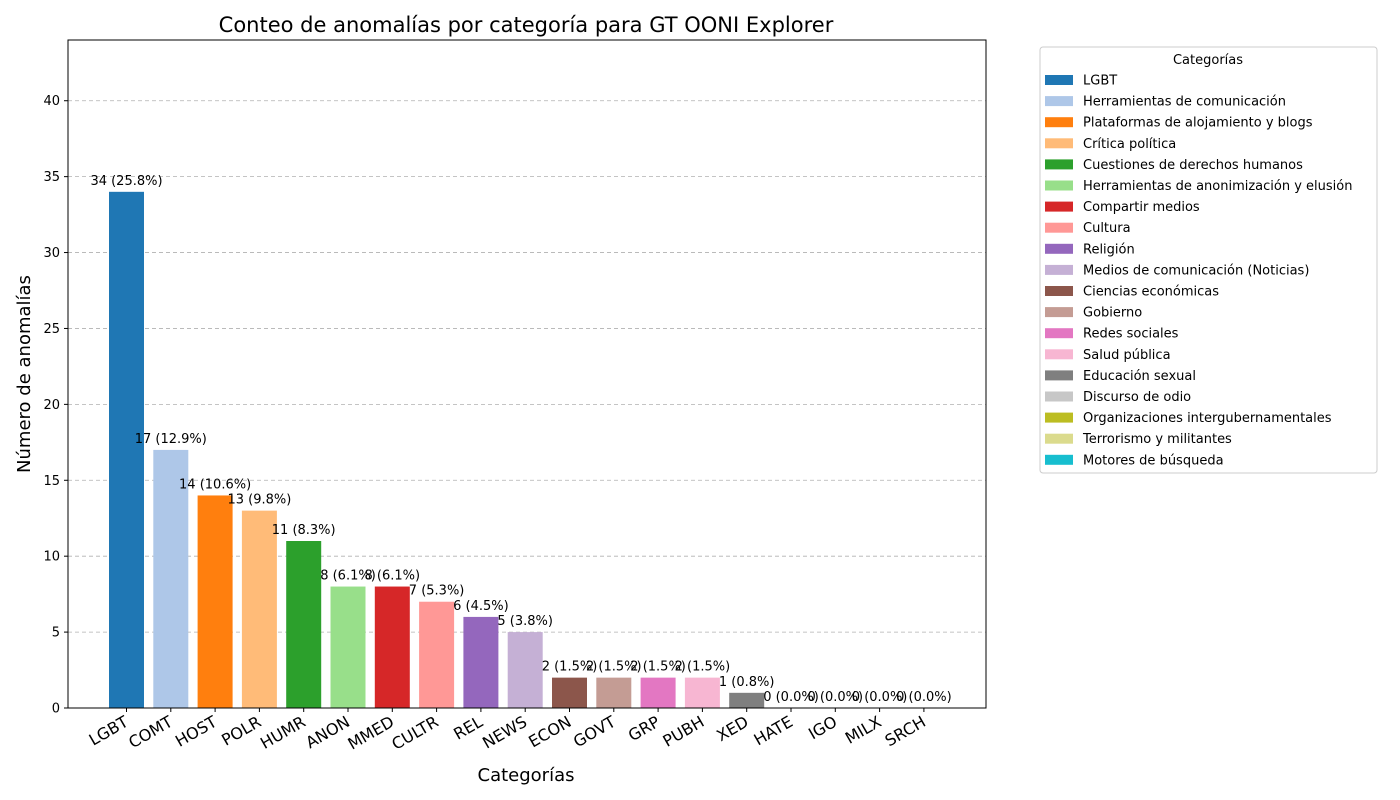  I want to click on bar-label-polr: 13 (9.8%), so click(259, 500).